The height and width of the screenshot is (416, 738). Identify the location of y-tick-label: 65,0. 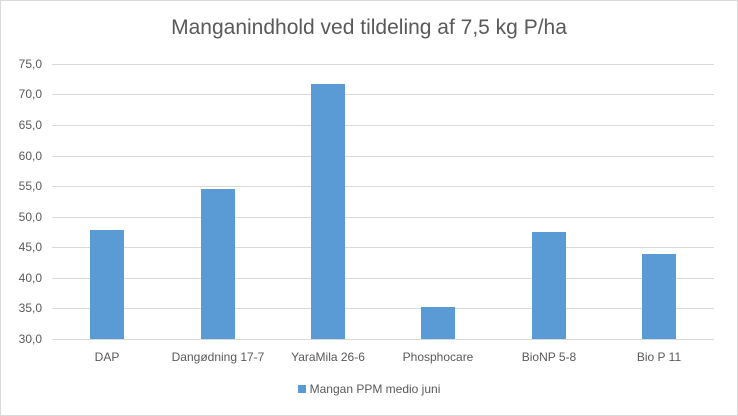
(30, 125).